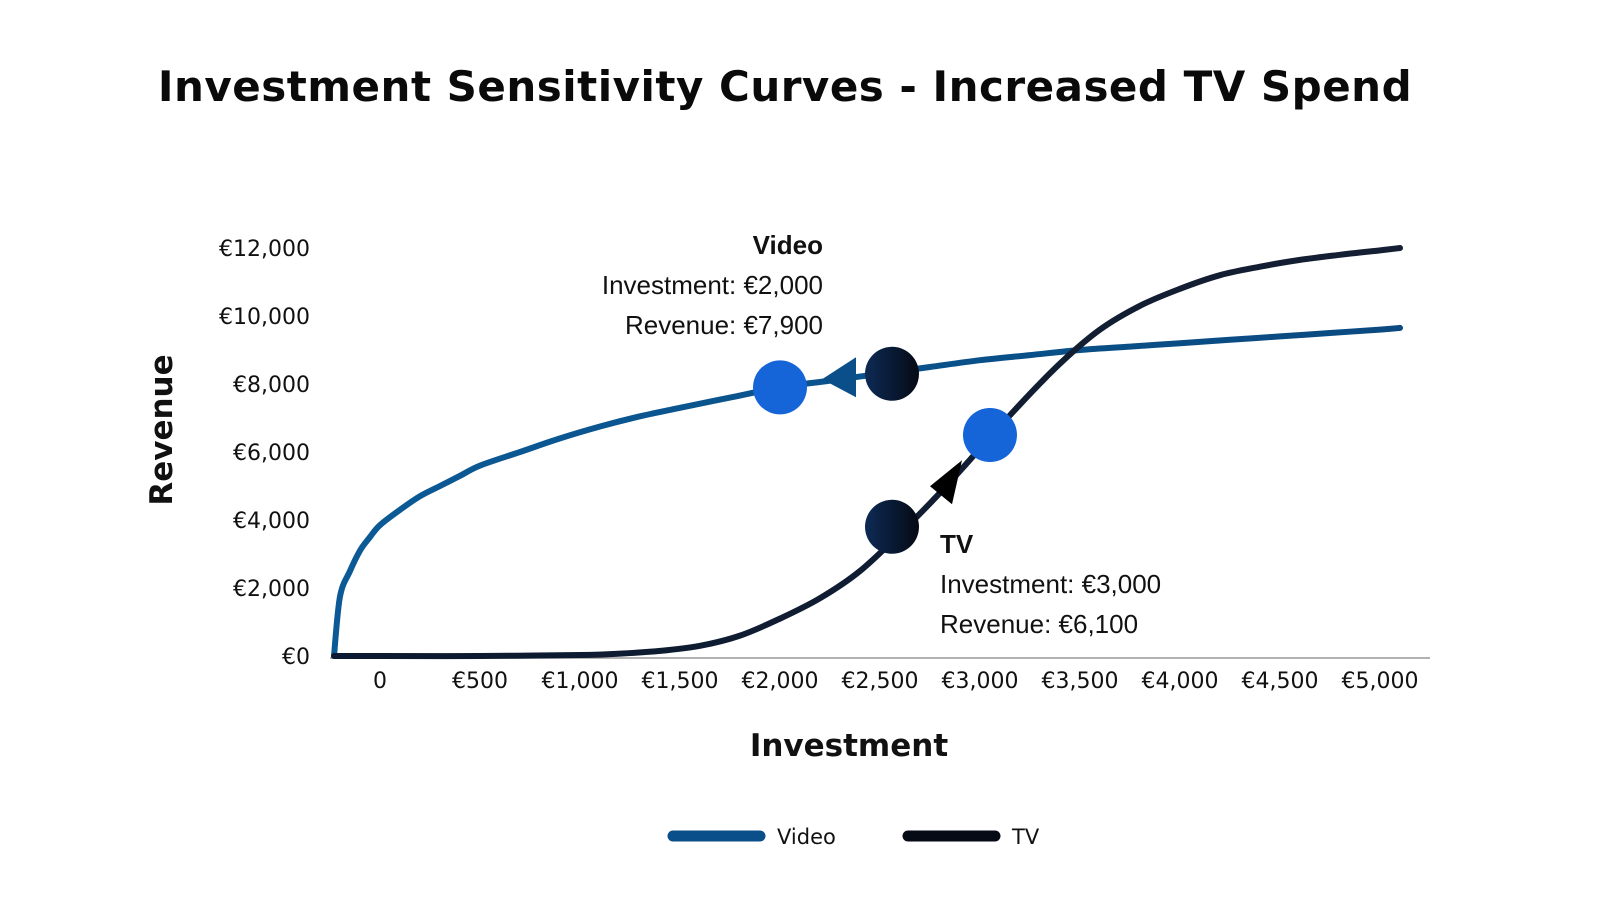 This screenshot has width=1600, height=900. I want to click on arrow-tv, so click(946, 482).